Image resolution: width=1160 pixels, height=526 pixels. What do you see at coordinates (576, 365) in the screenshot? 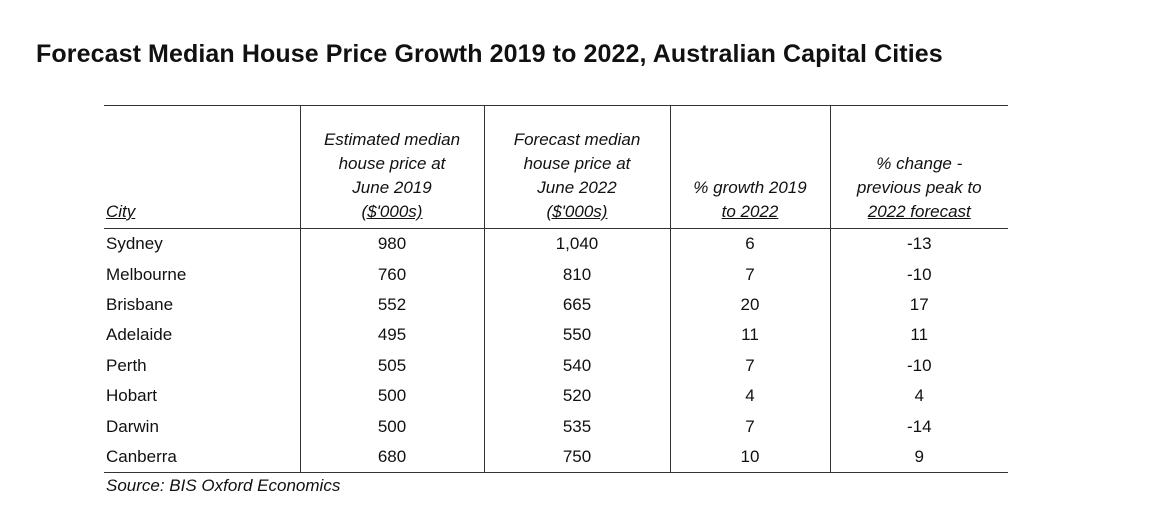
I see `cell-fc-2022: 540` at bounding box center [576, 365].